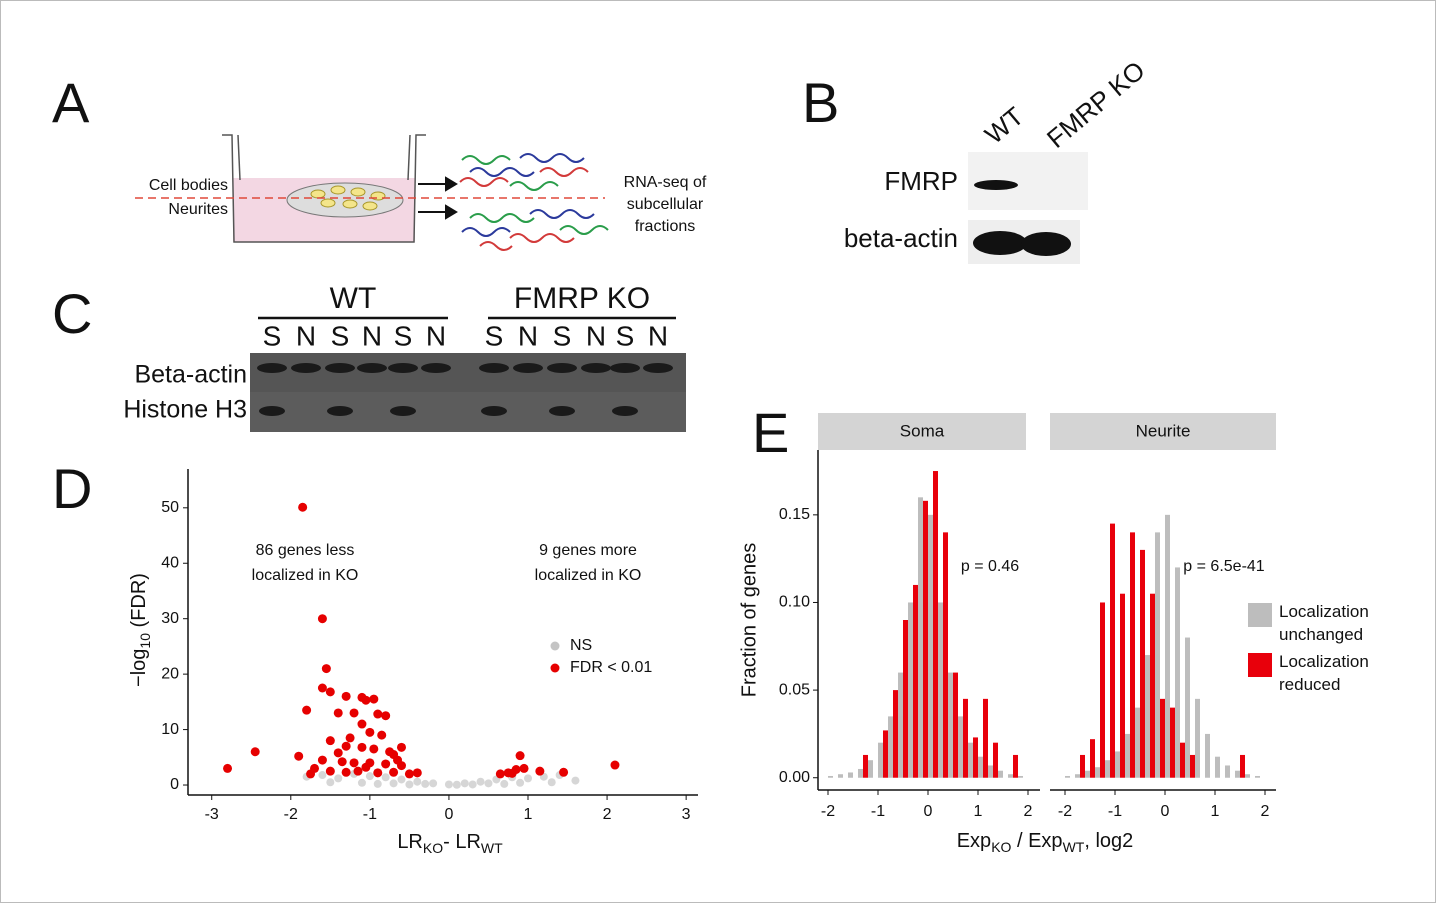 This screenshot has width=1436, height=903. I want to click on lane-label: N, so click(528, 335).